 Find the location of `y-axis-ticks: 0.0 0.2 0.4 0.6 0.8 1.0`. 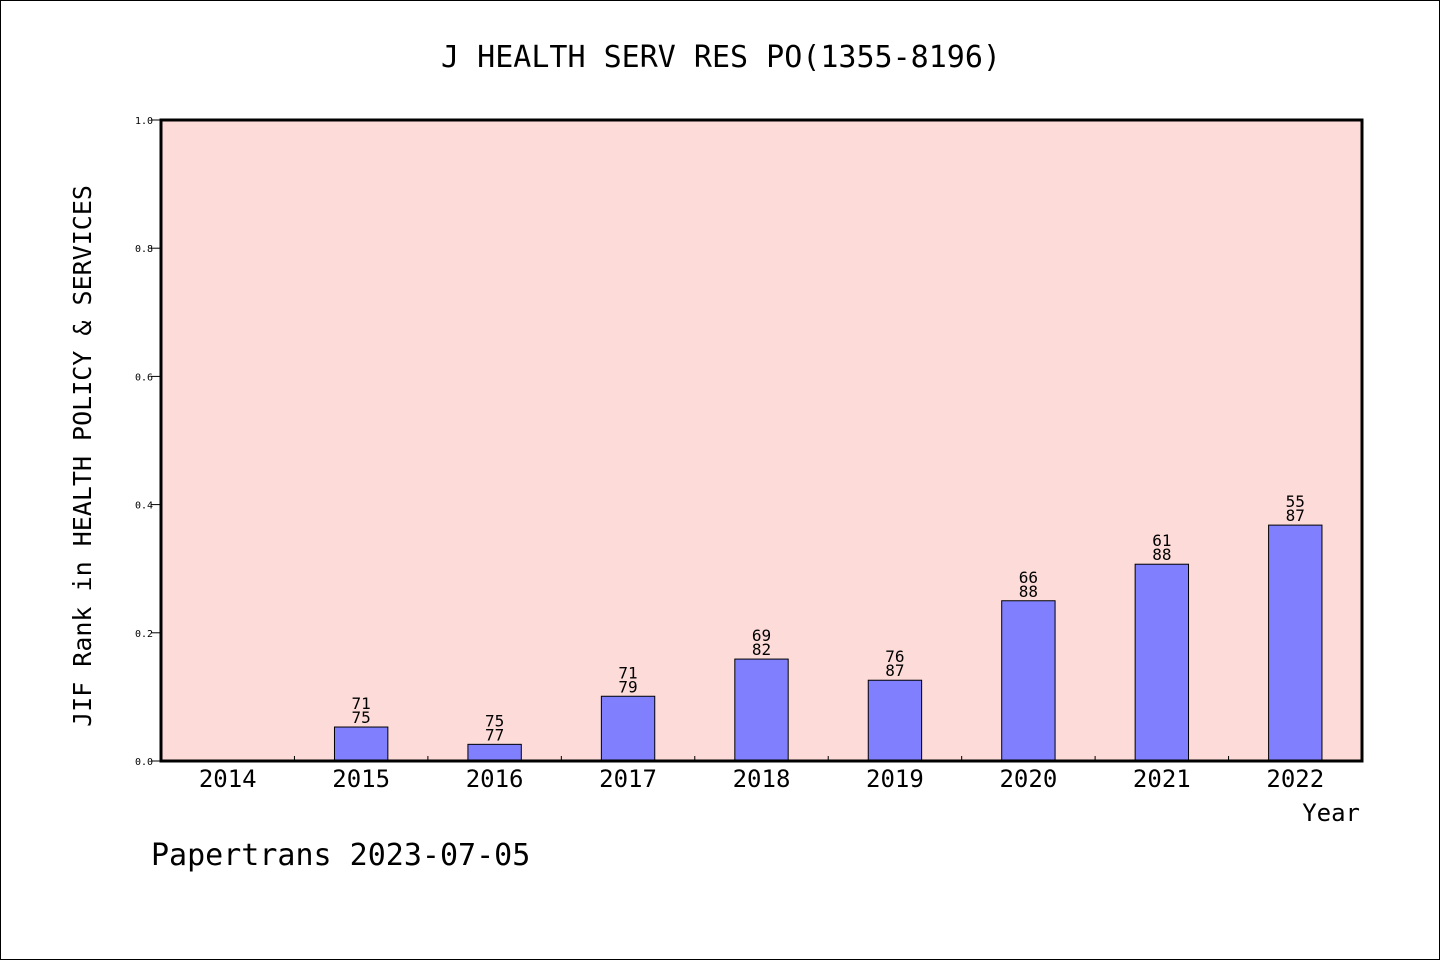

y-axis-ticks: 0.0 0.2 0.4 0.6 0.8 1.0 is located at coordinates (148, 442).